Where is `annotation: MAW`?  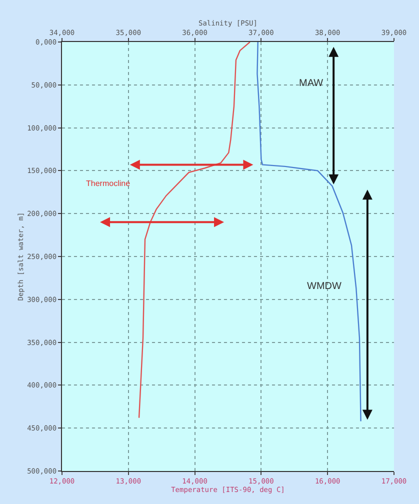 annotation: MAW is located at coordinates (311, 83).